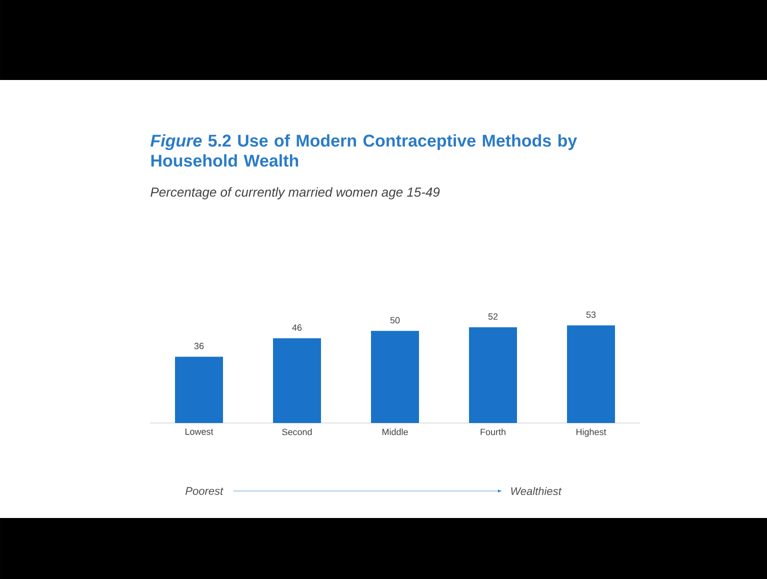 The height and width of the screenshot is (579, 767). What do you see at coordinates (493, 316) in the screenshot?
I see `data-label: 52` at bounding box center [493, 316].